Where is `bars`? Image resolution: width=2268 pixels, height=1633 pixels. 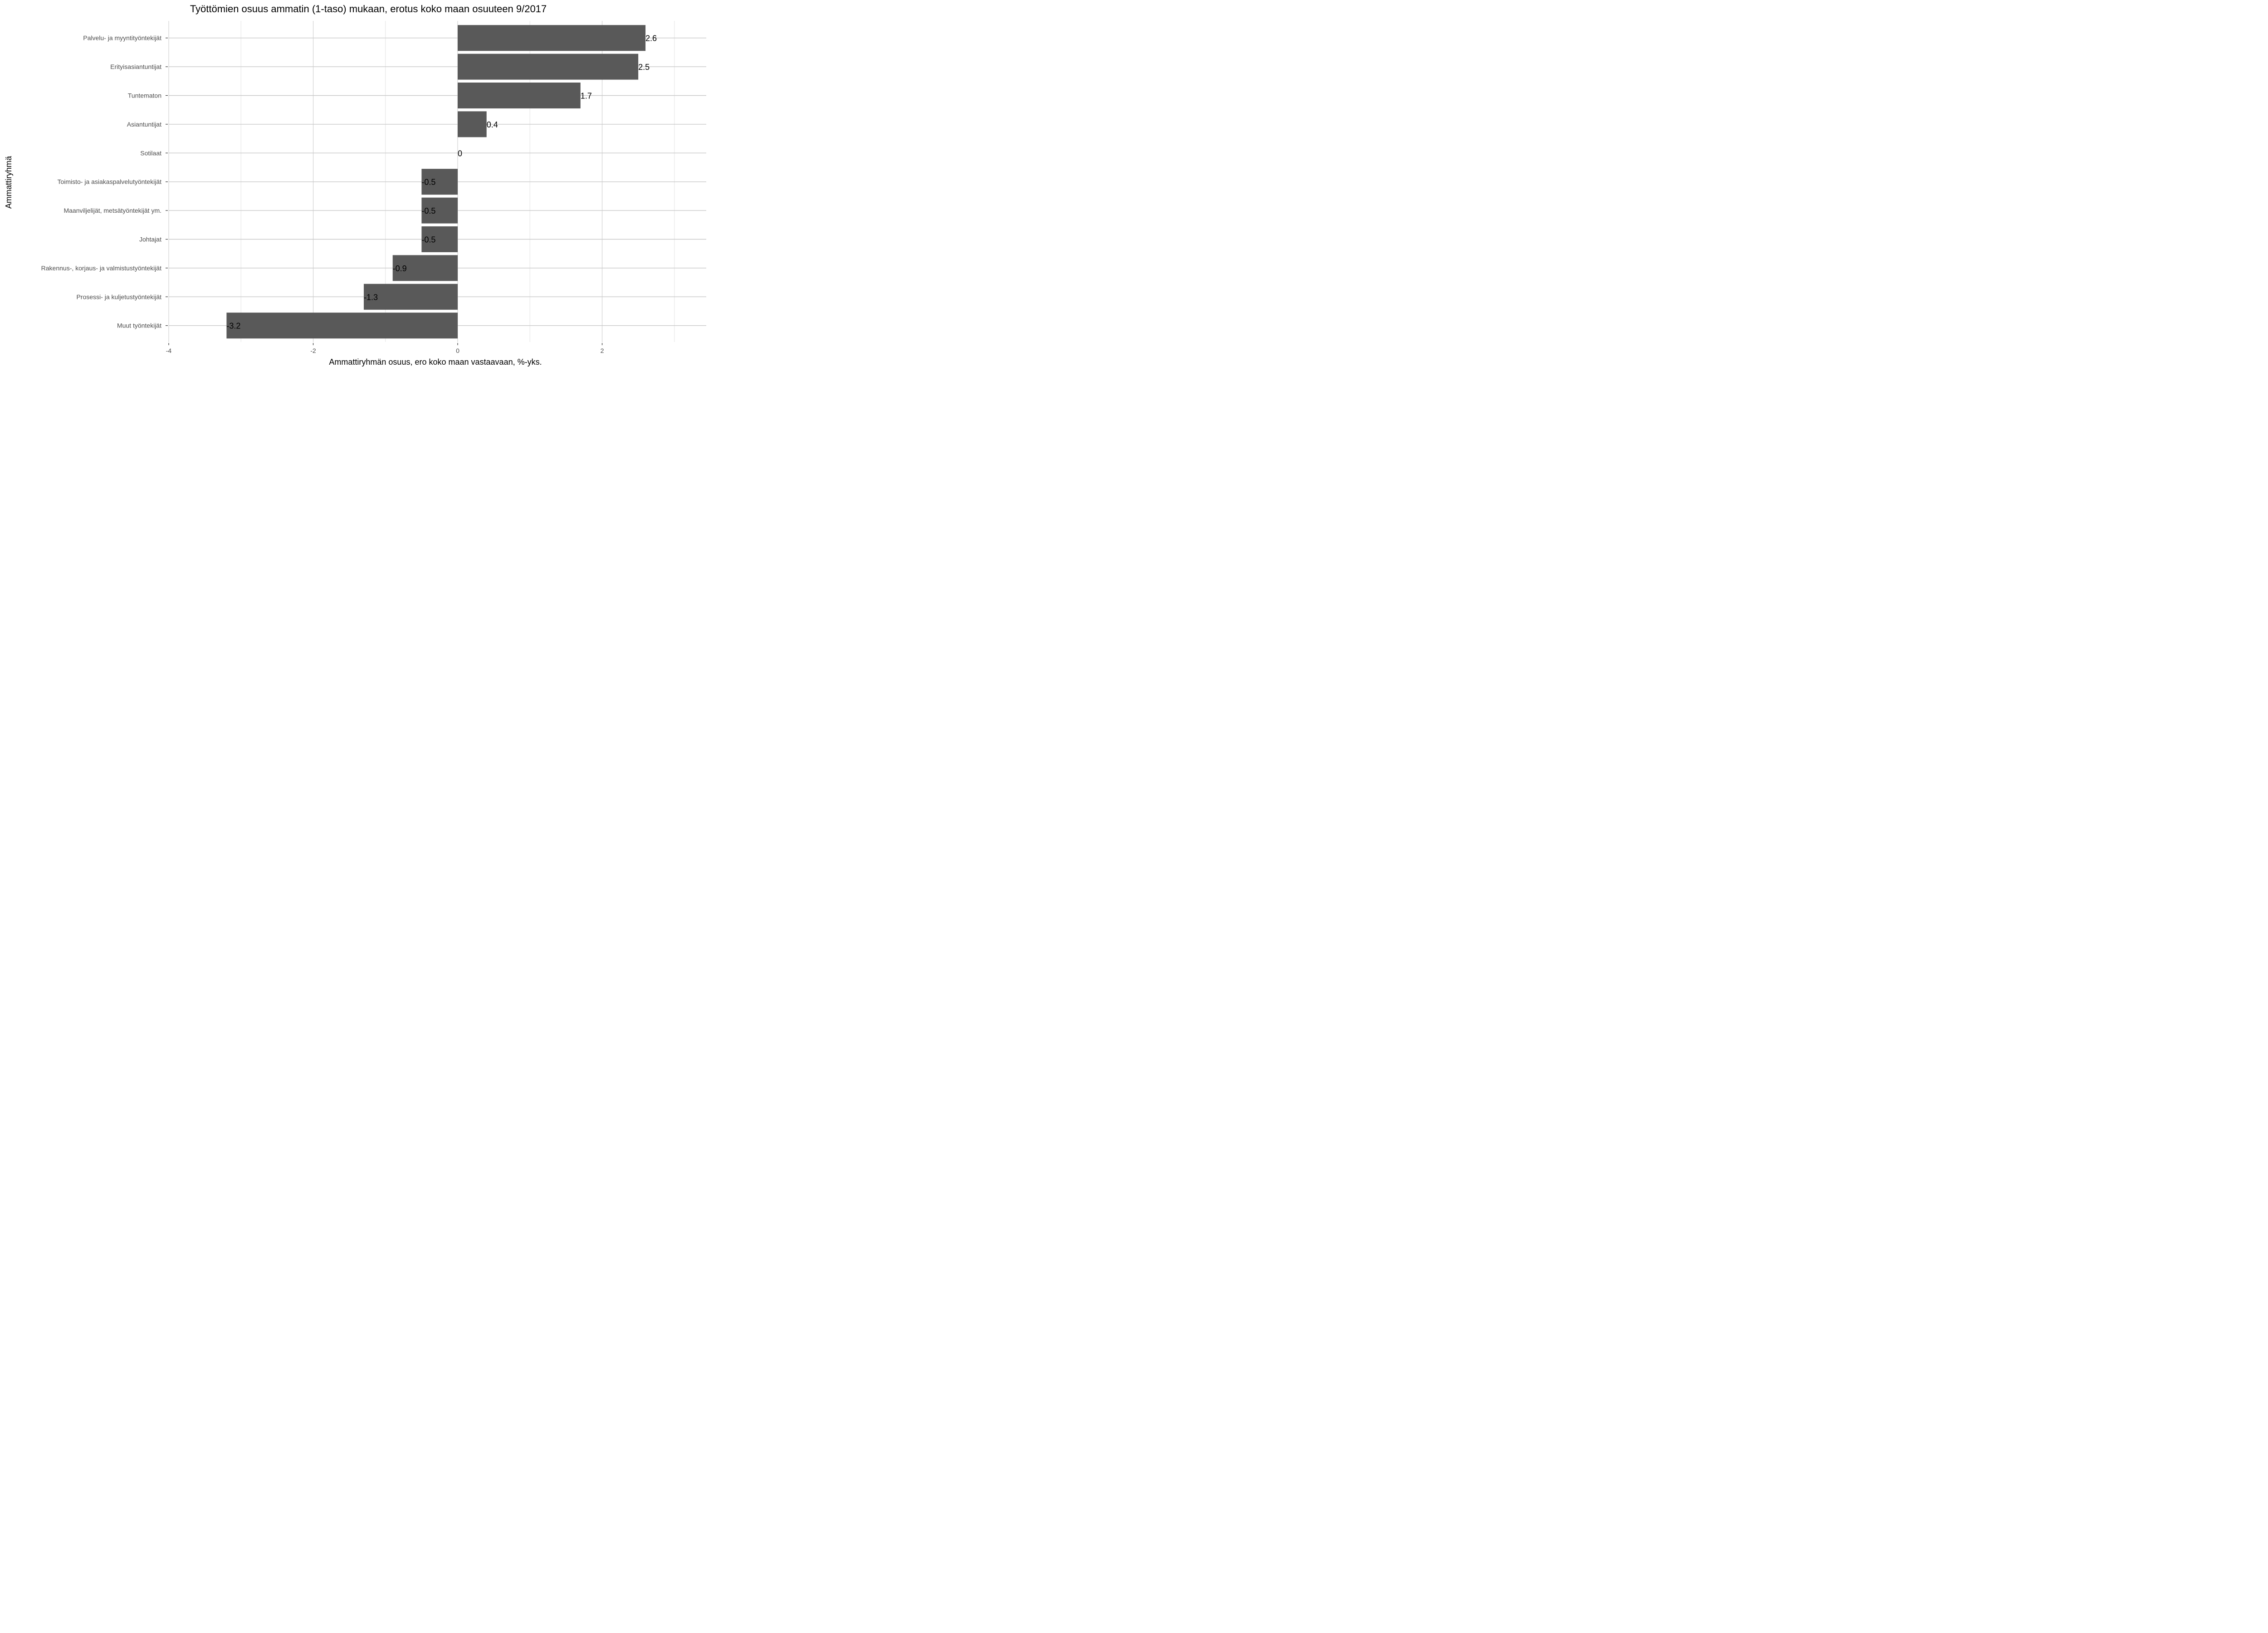 bars is located at coordinates (436, 182).